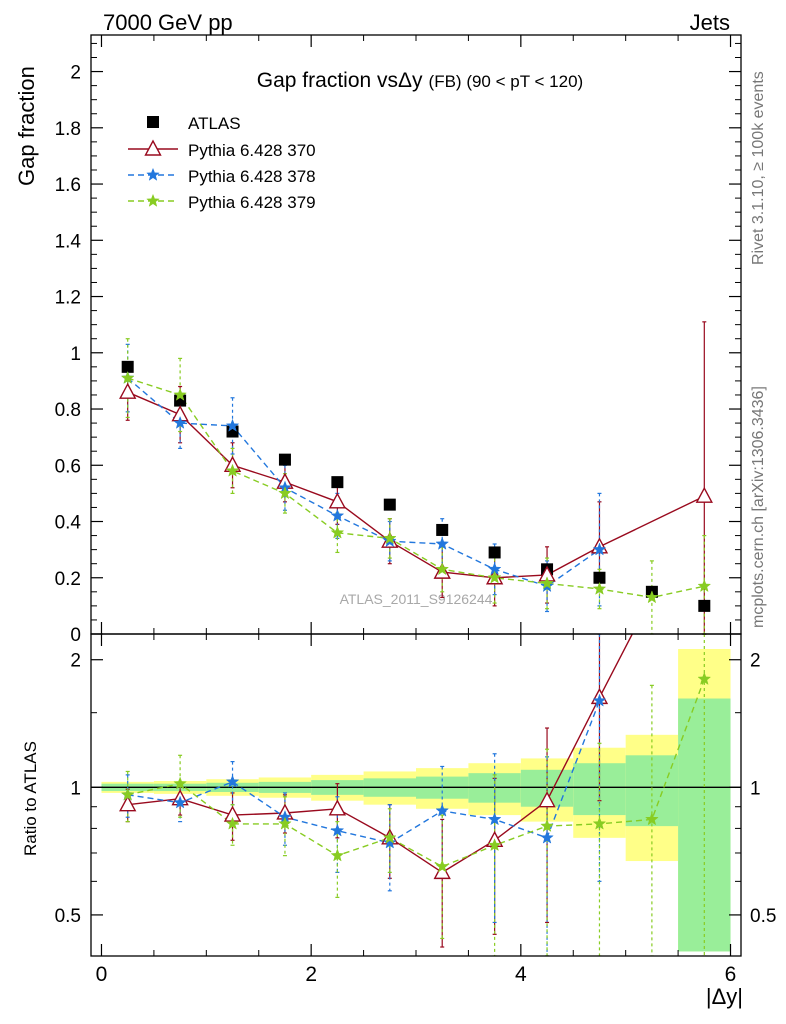 This screenshot has width=786, height=1024. I want to click on ratio-y-axis-label: Ratio to ATLAS, so click(30, 798).